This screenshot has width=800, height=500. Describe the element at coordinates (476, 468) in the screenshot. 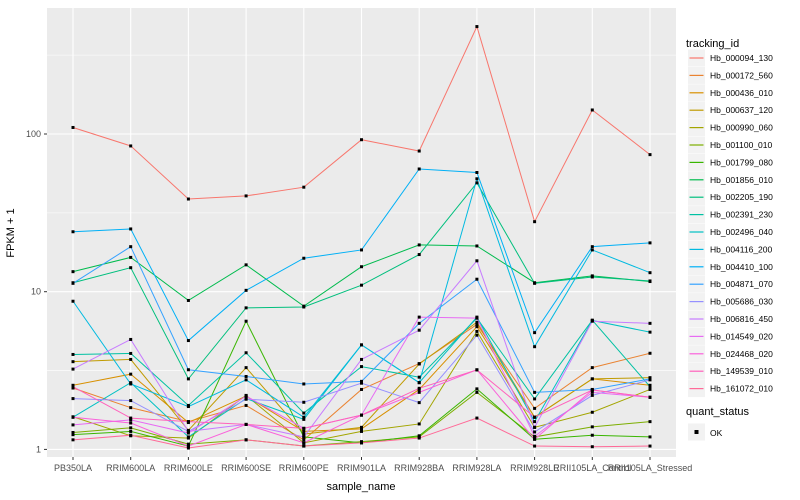

I see `x-tick-label: RRIM928LA` at that location.